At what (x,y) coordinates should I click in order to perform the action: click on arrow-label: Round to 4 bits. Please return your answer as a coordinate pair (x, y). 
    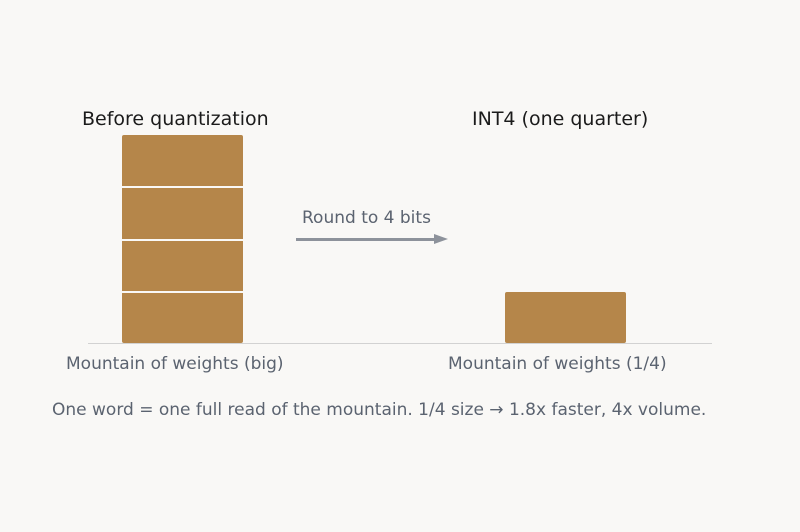
    Looking at the image, I should click on (366, 218).